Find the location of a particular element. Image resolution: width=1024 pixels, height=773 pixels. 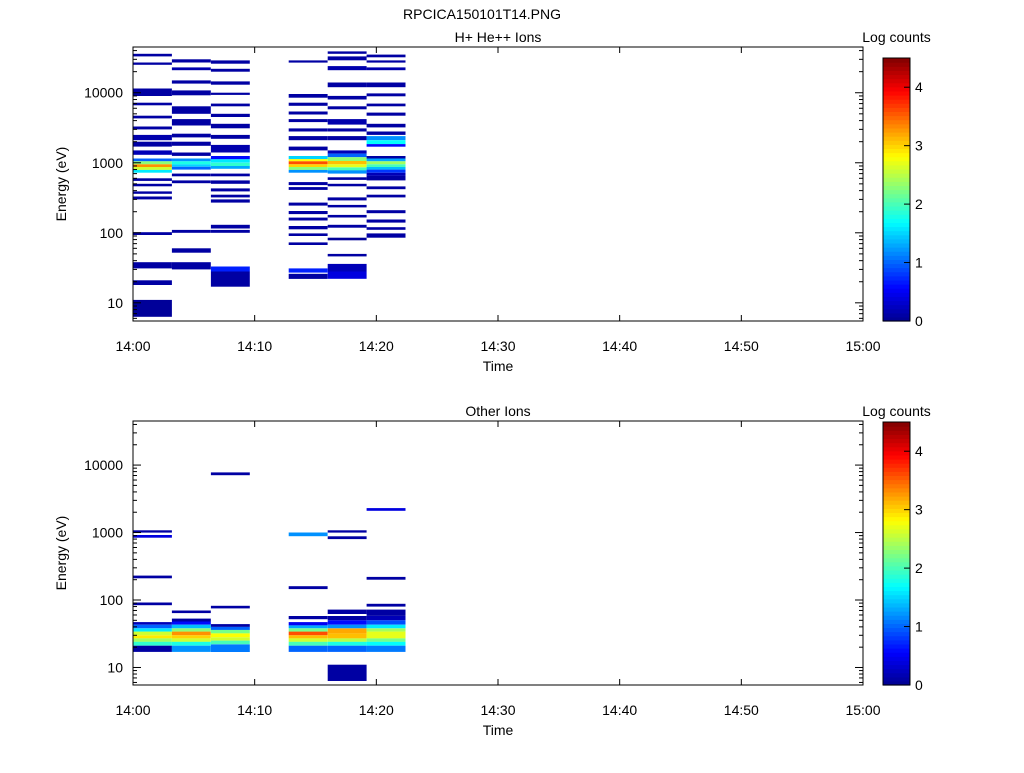

x-tick-label: 14:40 is located at coordinates (619, 346).